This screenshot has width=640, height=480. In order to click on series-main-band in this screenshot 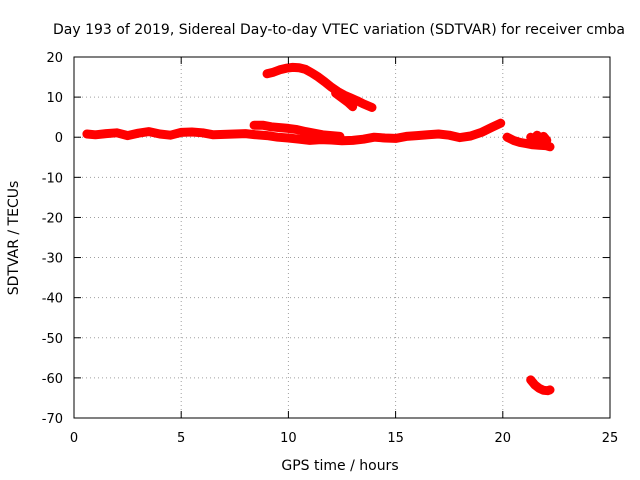, I will do `click(294, 132)`.